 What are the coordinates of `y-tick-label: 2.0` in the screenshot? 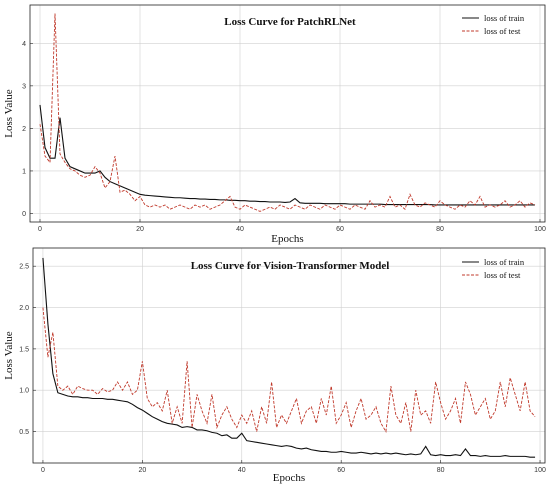 It's located at (24, 308).